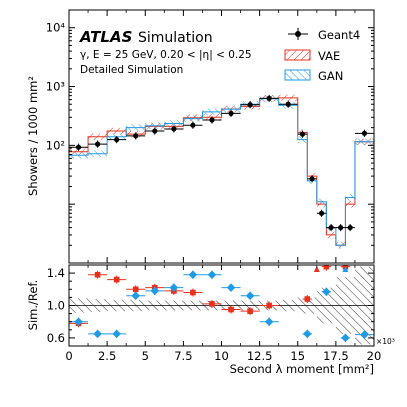 Image resolution: width=407 pixels, height=407 pixels. I want to click on x-tick-label: 5, so click(145, 356).